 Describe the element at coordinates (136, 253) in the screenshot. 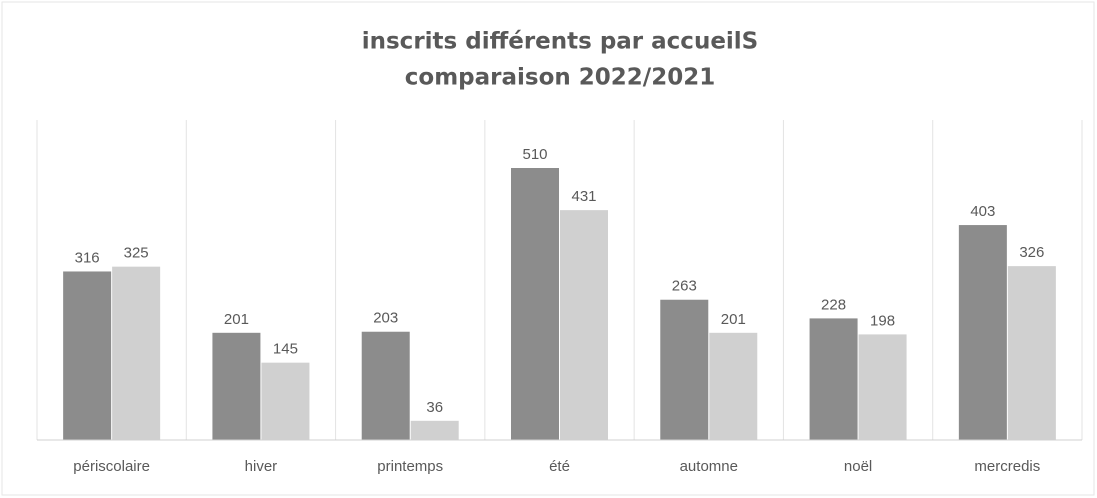

I see `data-label: 325` at that location.